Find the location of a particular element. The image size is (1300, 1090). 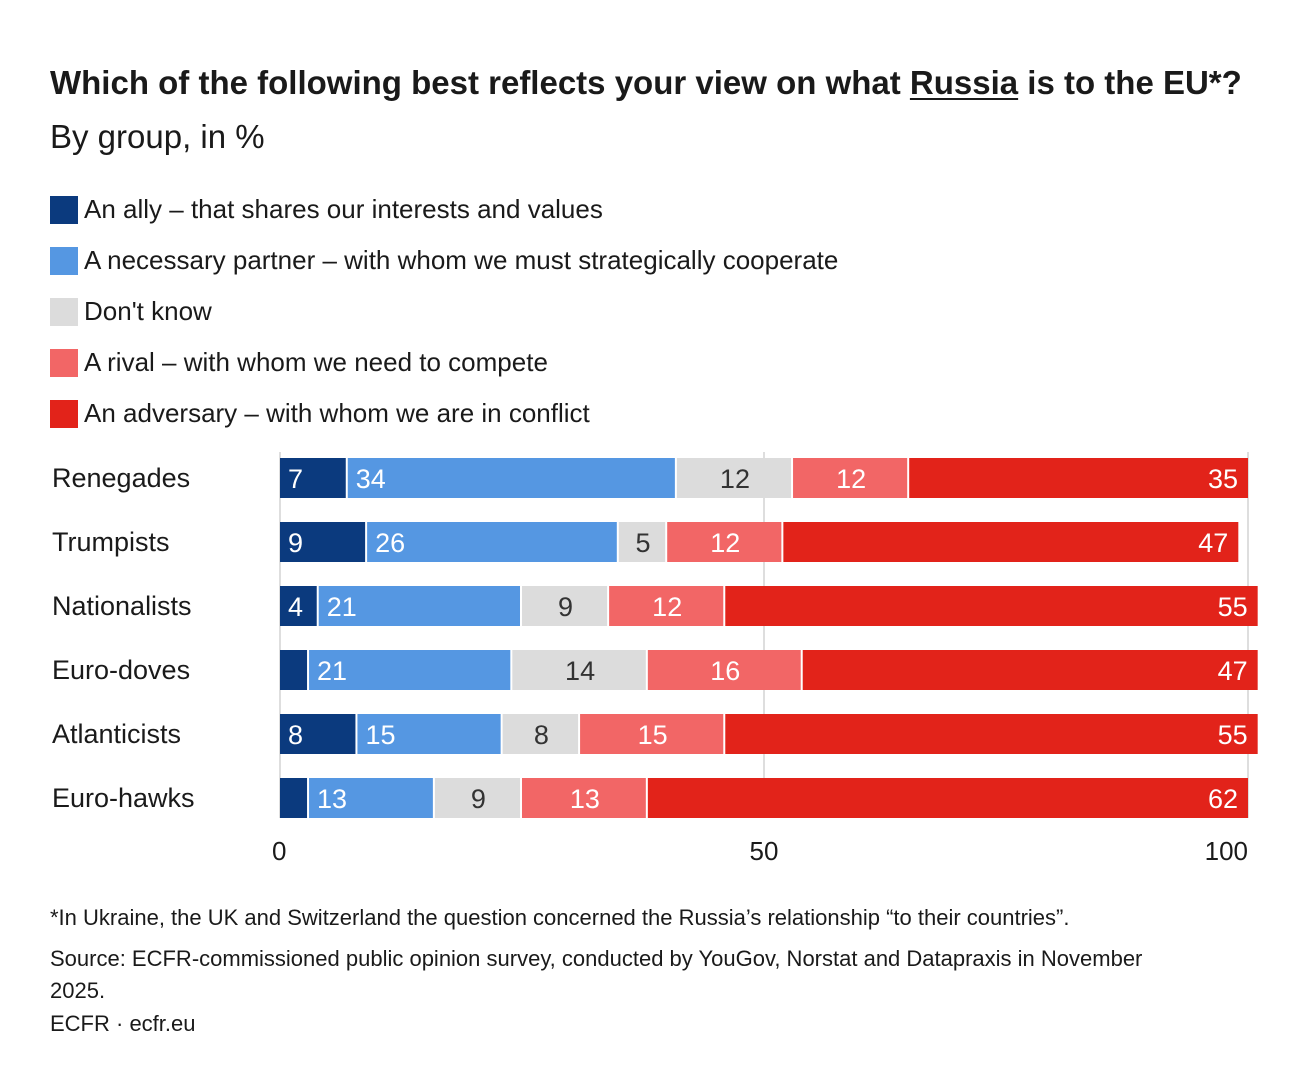

legend-item-rival: A rival – with whom we need to compete is located at coordinates (444, 362).